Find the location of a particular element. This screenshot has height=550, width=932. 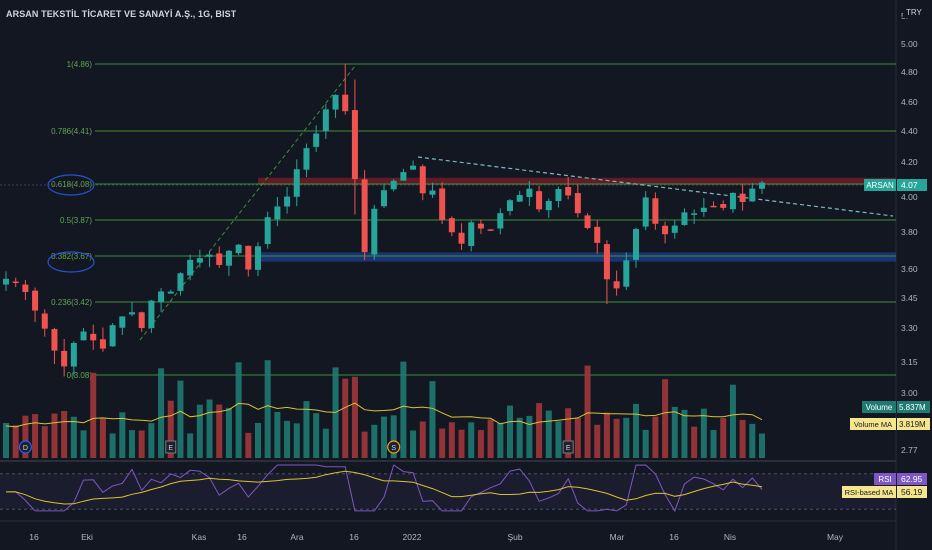

volume-ma-value-badge is located at coordinates (913, 424).